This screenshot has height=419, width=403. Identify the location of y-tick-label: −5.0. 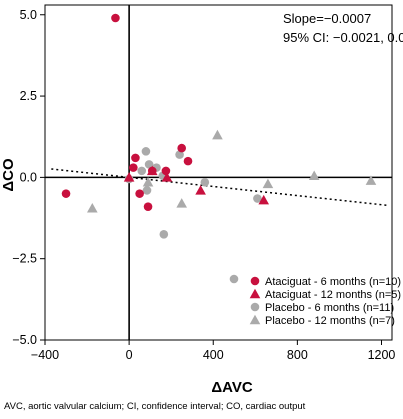
(24, 340).